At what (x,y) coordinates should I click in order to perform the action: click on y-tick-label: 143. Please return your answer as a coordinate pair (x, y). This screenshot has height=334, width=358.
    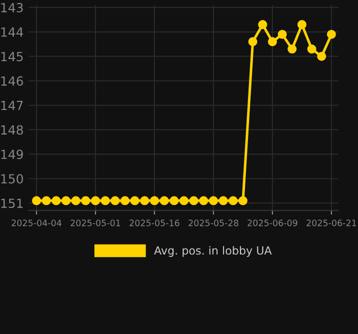
    Looking at the image, I should click on (12, 7).